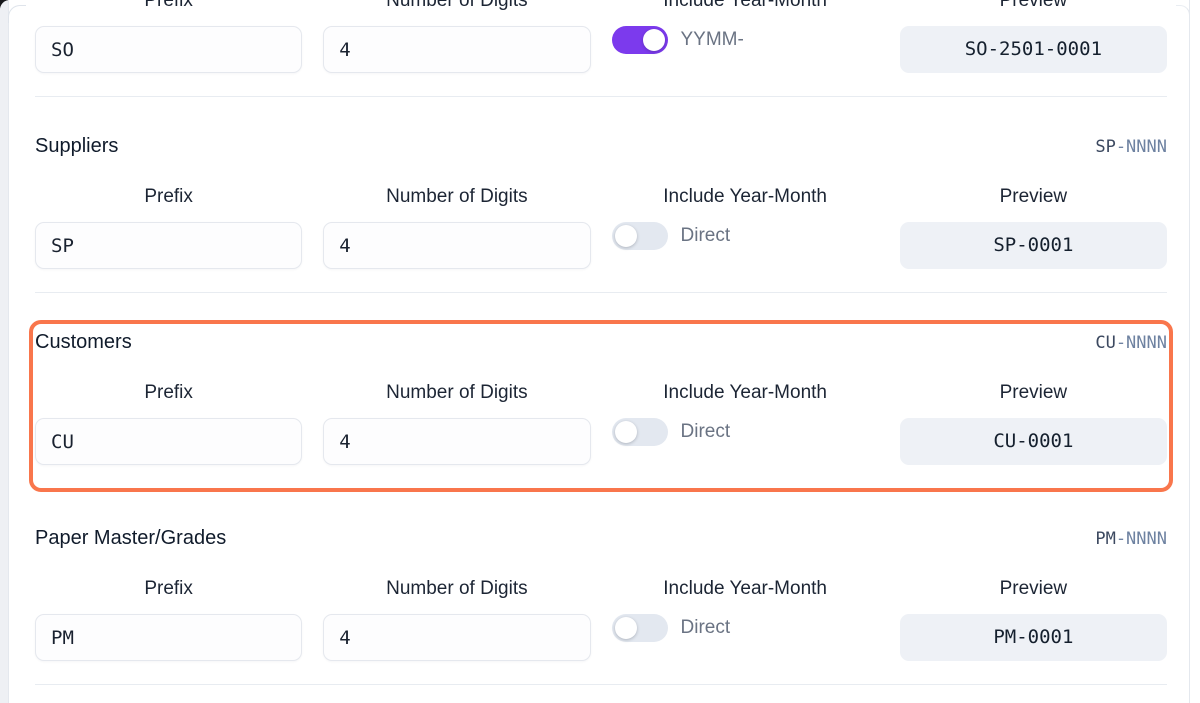 This screenshot has width=1200, height=703. What do you see at coordinates (4, 351) in the screenshot?
I see `left-gutter` at bounding box center [4, 351].